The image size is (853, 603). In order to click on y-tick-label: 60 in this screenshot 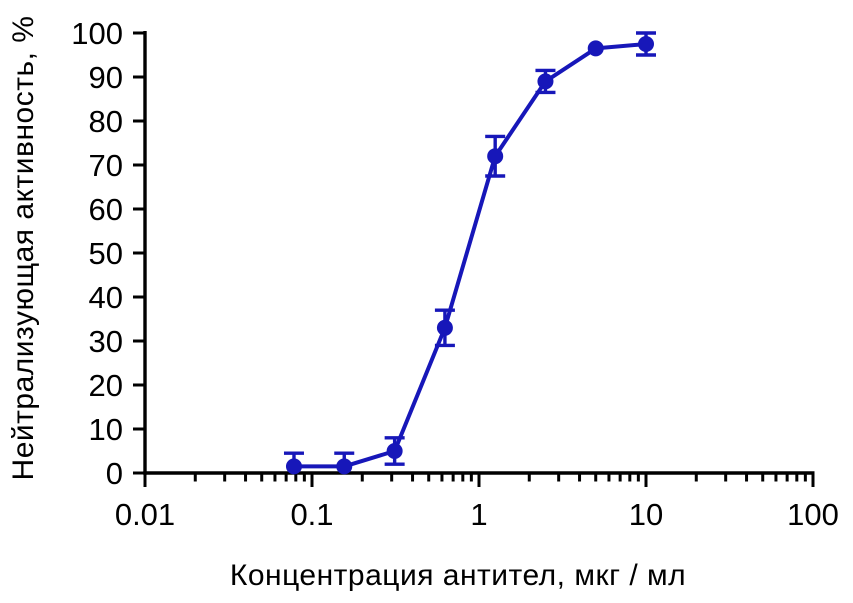, I will do `click(106, 209)`.